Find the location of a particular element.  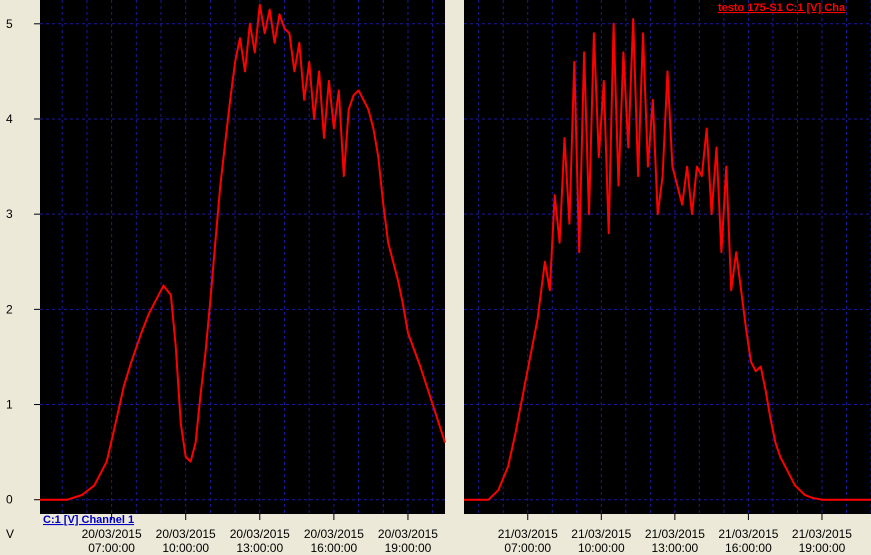

right-x-tick-time: 07:00:00 is located at coordinates (527, 548).